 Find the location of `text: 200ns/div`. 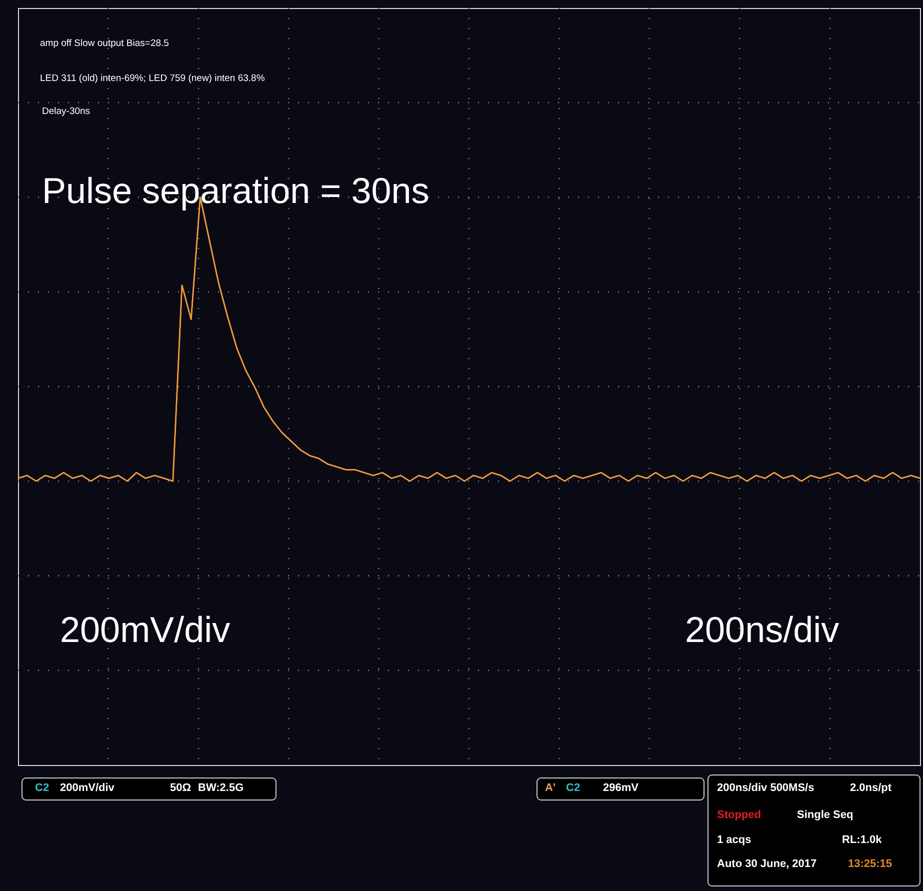

text: 200ns/div is located at coordinates (762, 629).